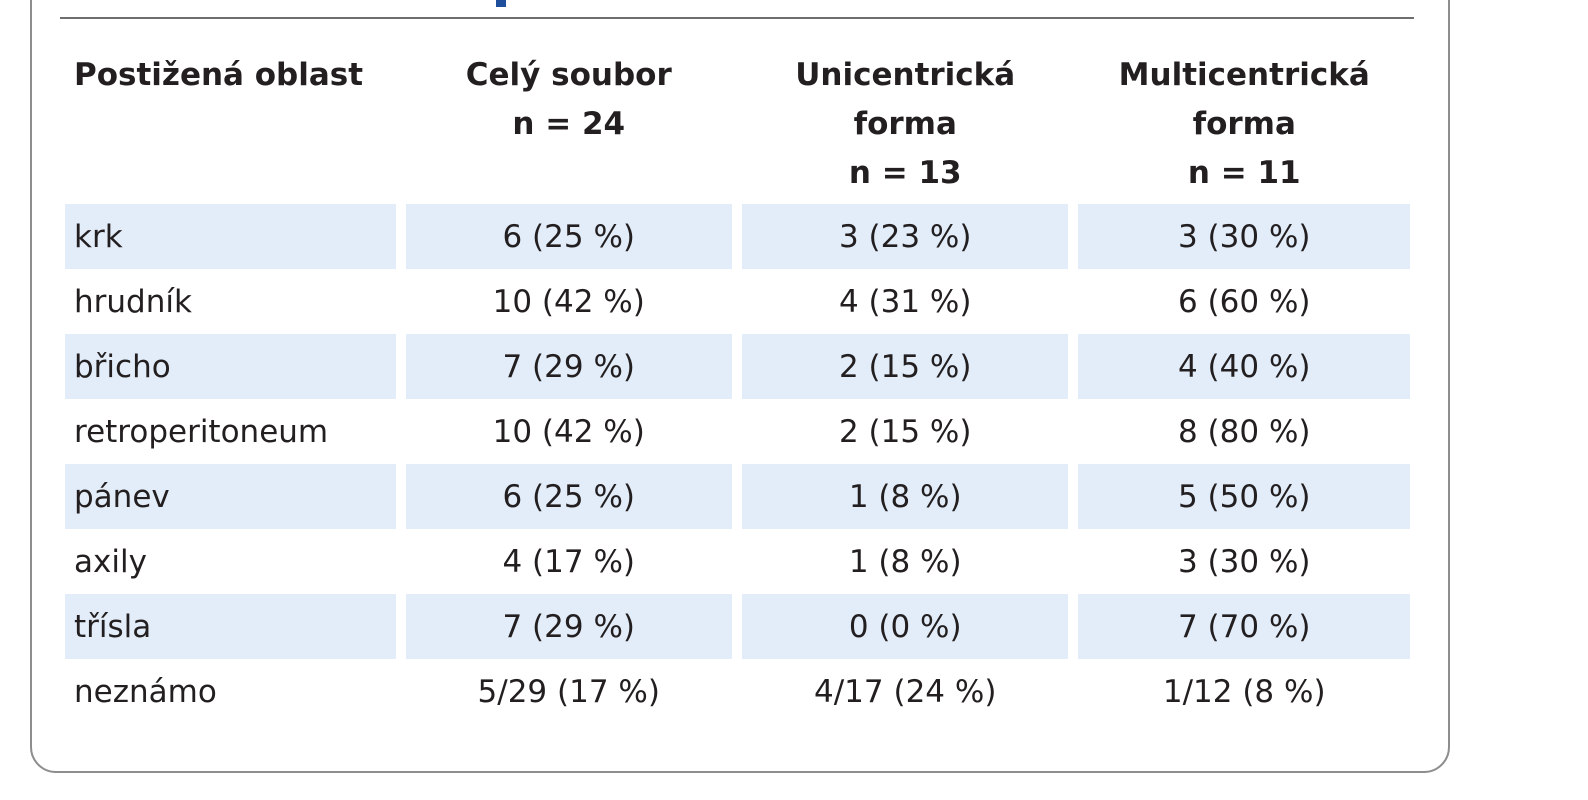  What do you see at coordinates (905, 301) in the screenshot?
I see `cell-unicentric: 4 (31 %)` at bounding box center [905, 301].